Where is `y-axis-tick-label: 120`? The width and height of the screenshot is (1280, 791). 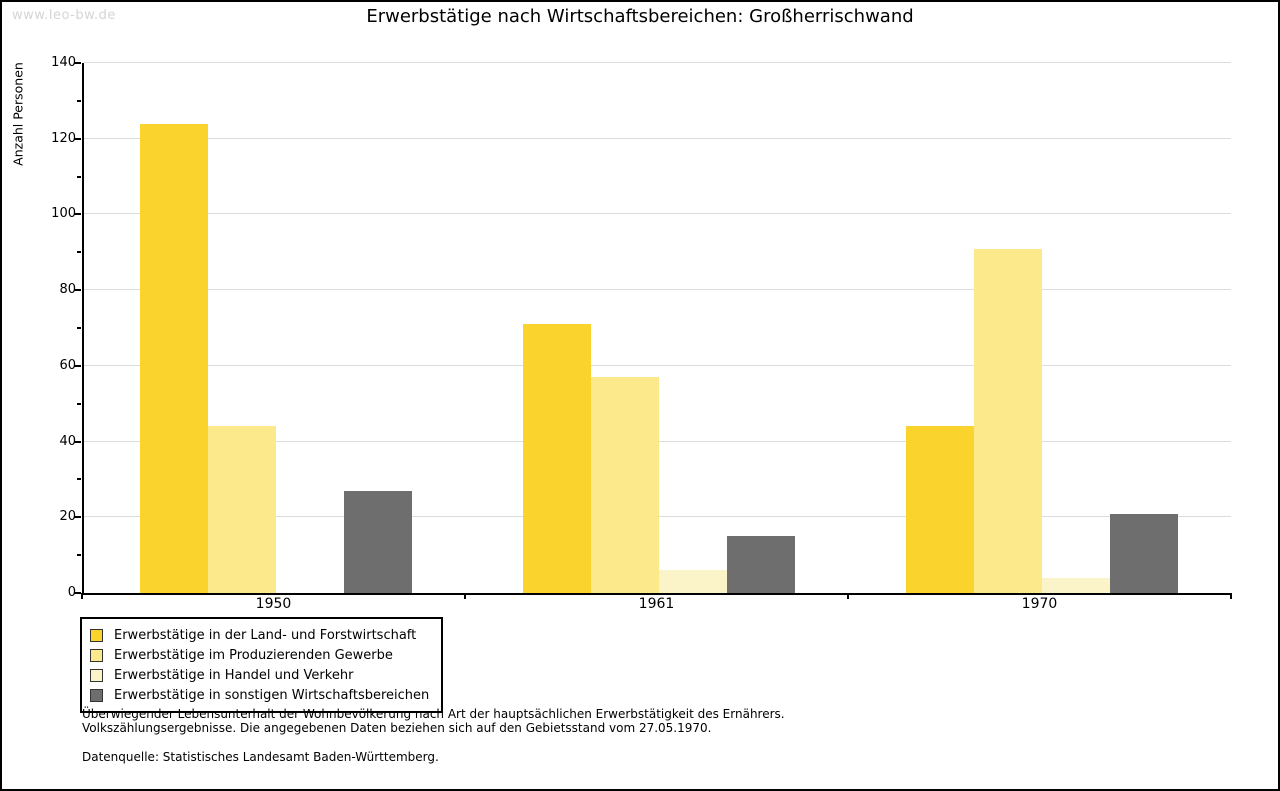
y-axis-tick-label: 120 is located at coordinates (63, 138).